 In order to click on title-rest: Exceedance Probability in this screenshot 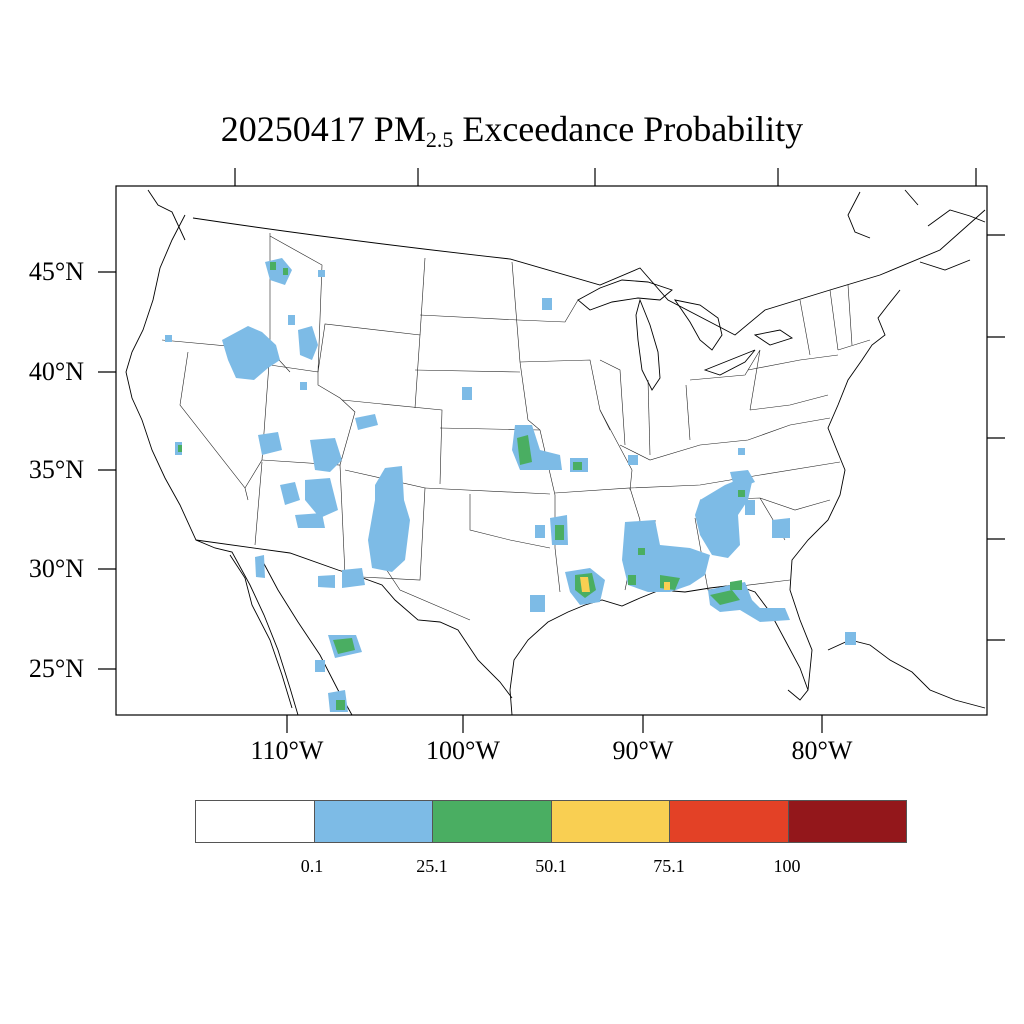, I will do `click(633, 129)`.